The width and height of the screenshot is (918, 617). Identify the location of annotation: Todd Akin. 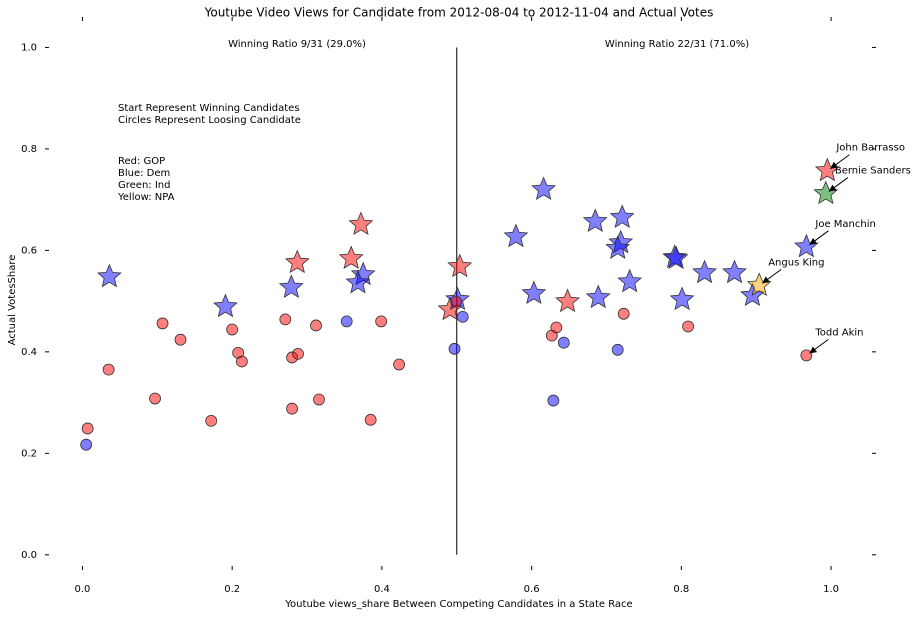
(838, 332).